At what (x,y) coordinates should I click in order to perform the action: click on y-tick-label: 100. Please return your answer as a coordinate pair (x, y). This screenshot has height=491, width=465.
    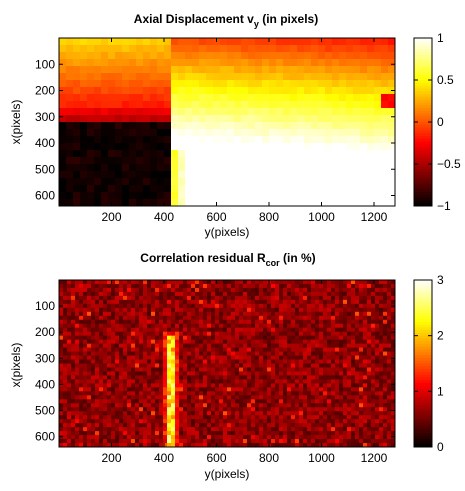
    Looking at the image, I should click on (45, 306).